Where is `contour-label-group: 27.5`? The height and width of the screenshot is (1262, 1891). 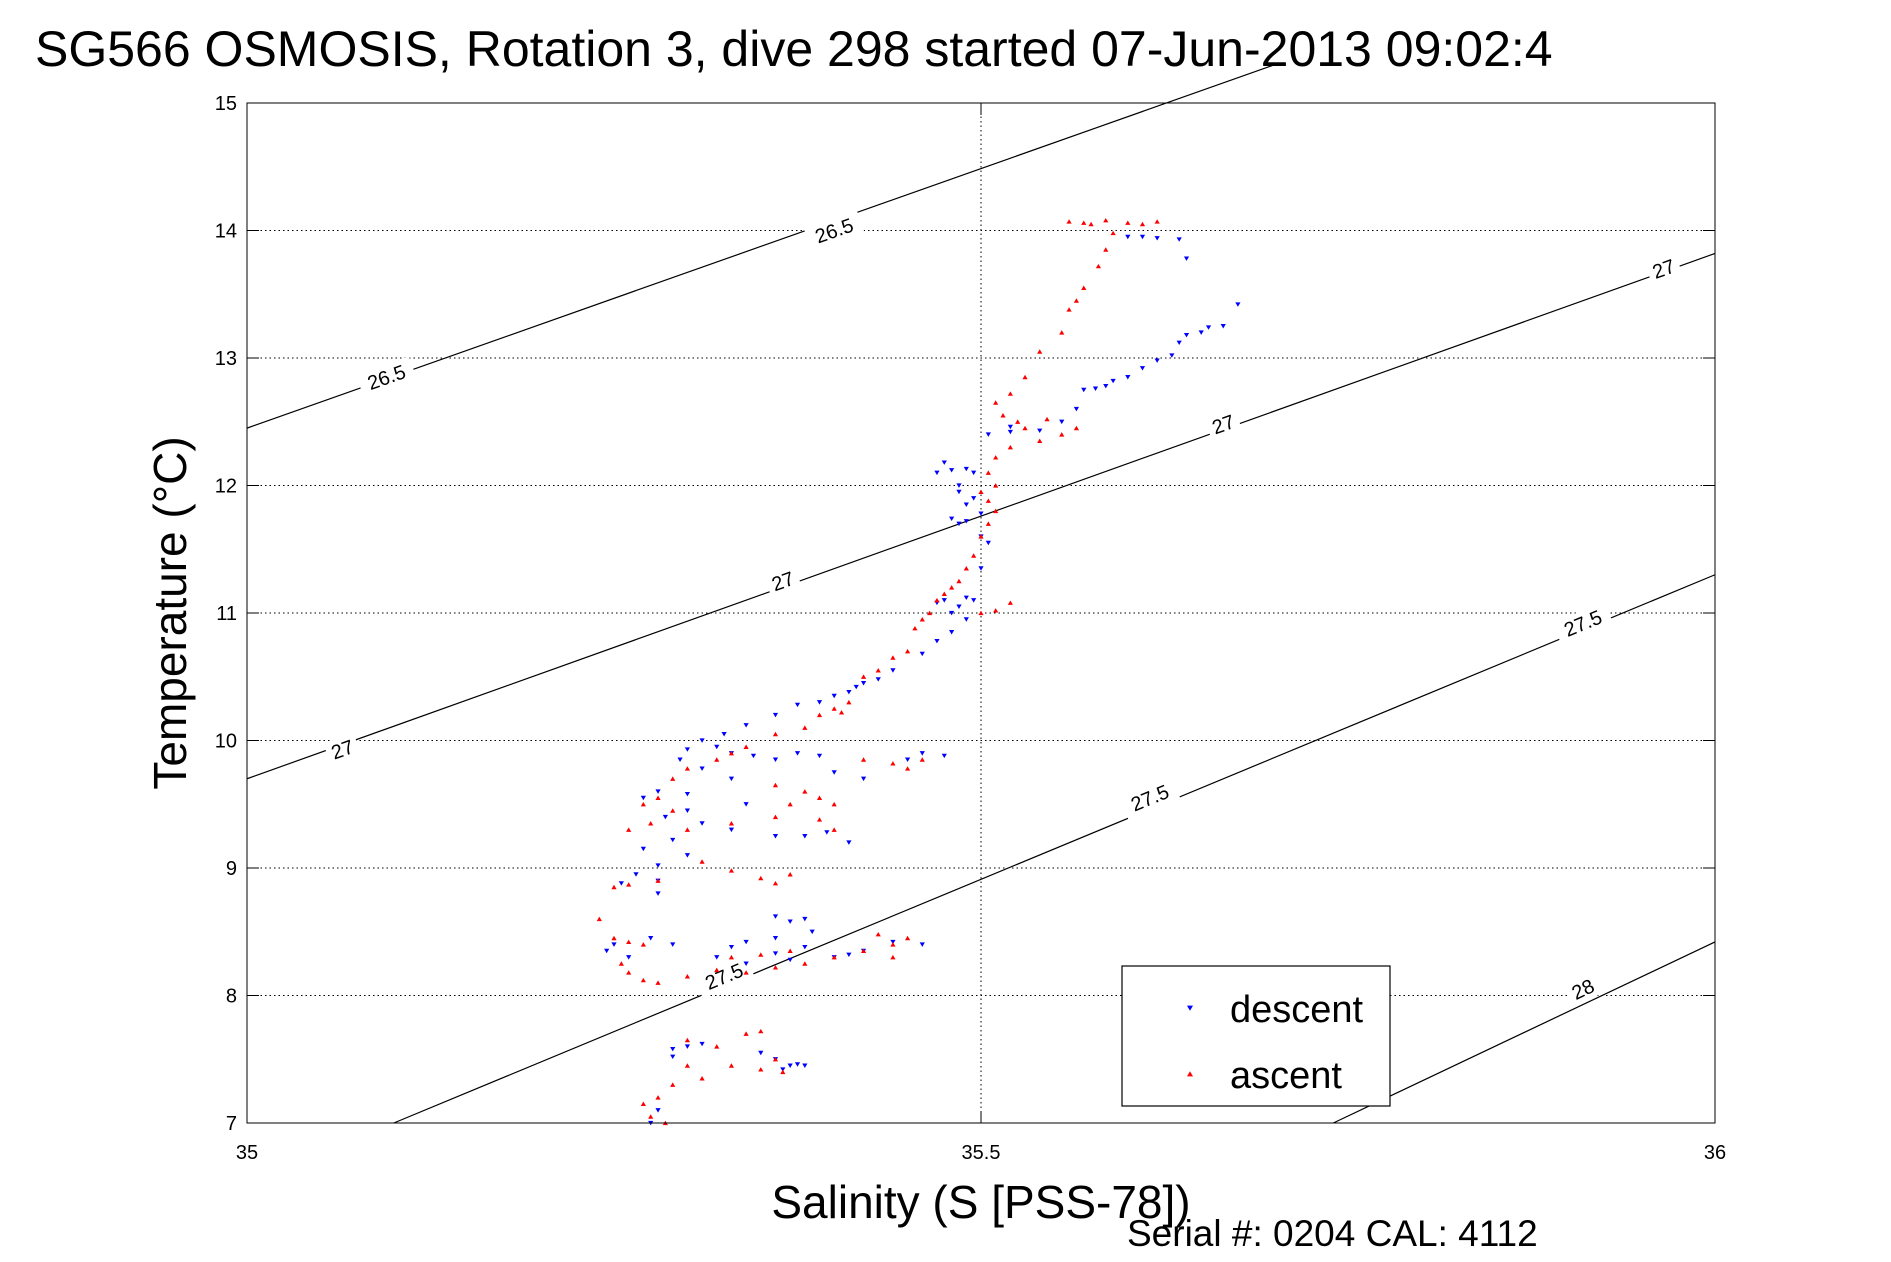 contour-label-group: 27.5 is located at coordinates (1150, 798).